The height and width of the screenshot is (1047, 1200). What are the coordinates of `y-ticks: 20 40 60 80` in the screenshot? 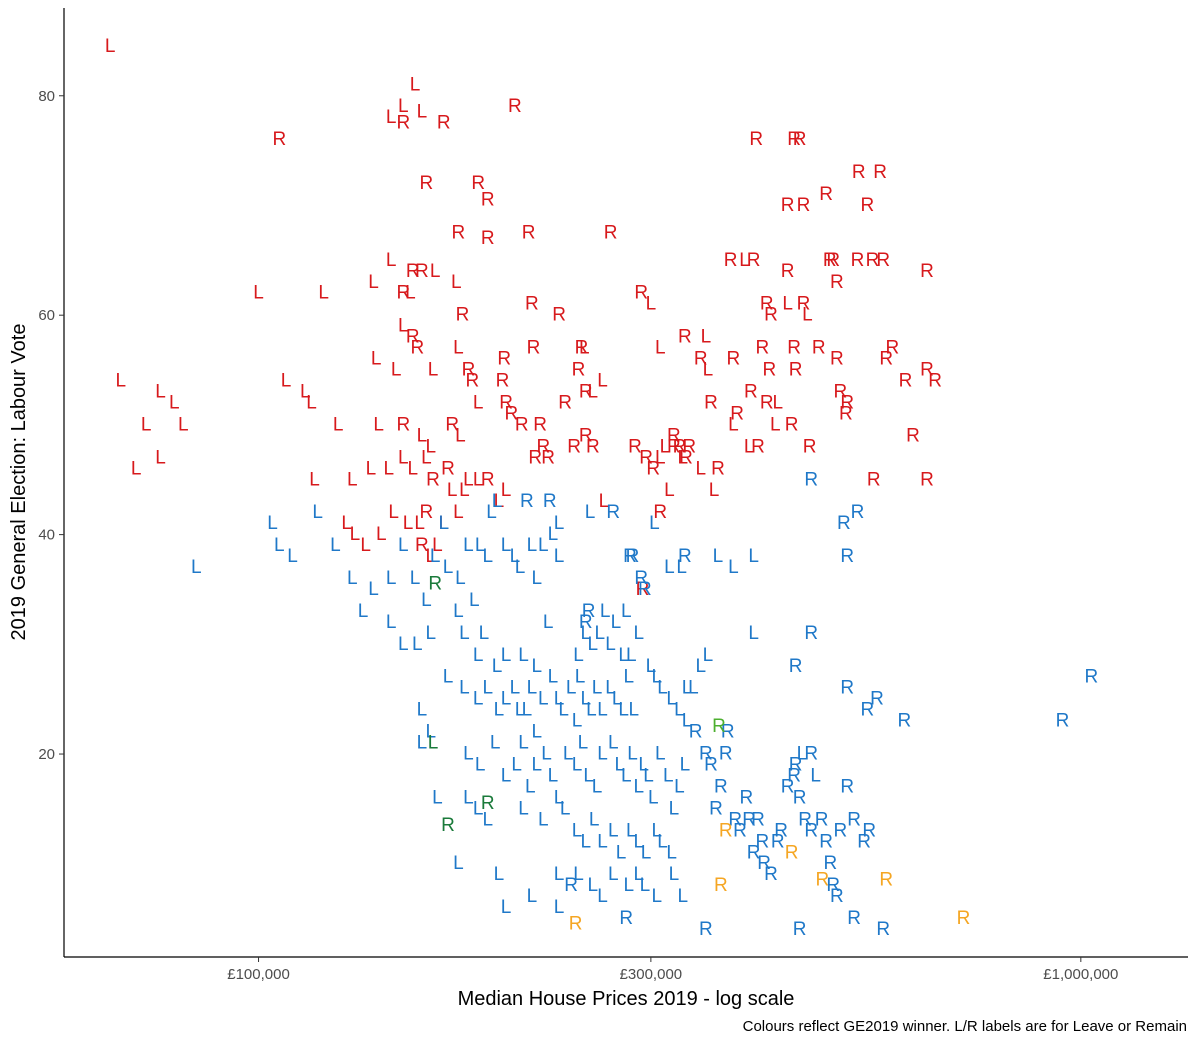 It's located at (51, 425).